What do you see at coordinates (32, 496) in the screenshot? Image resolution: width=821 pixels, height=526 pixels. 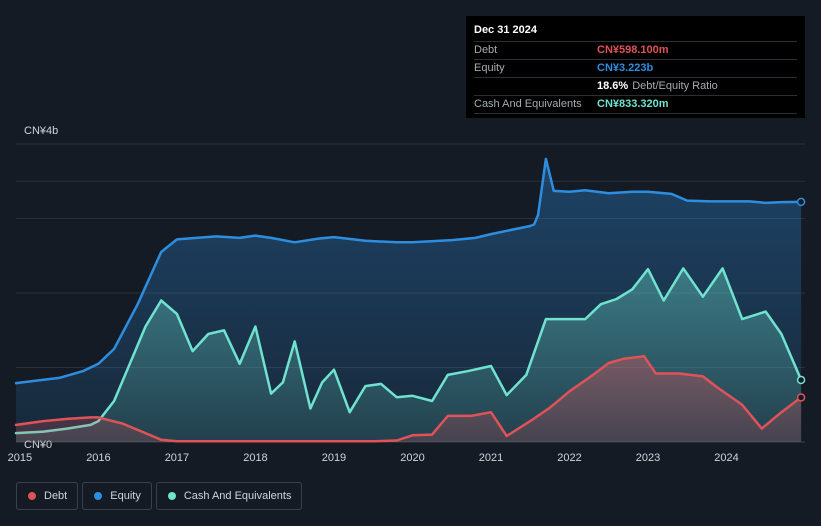 I see `legend-dot-debt` at bounding box center [32, 496].